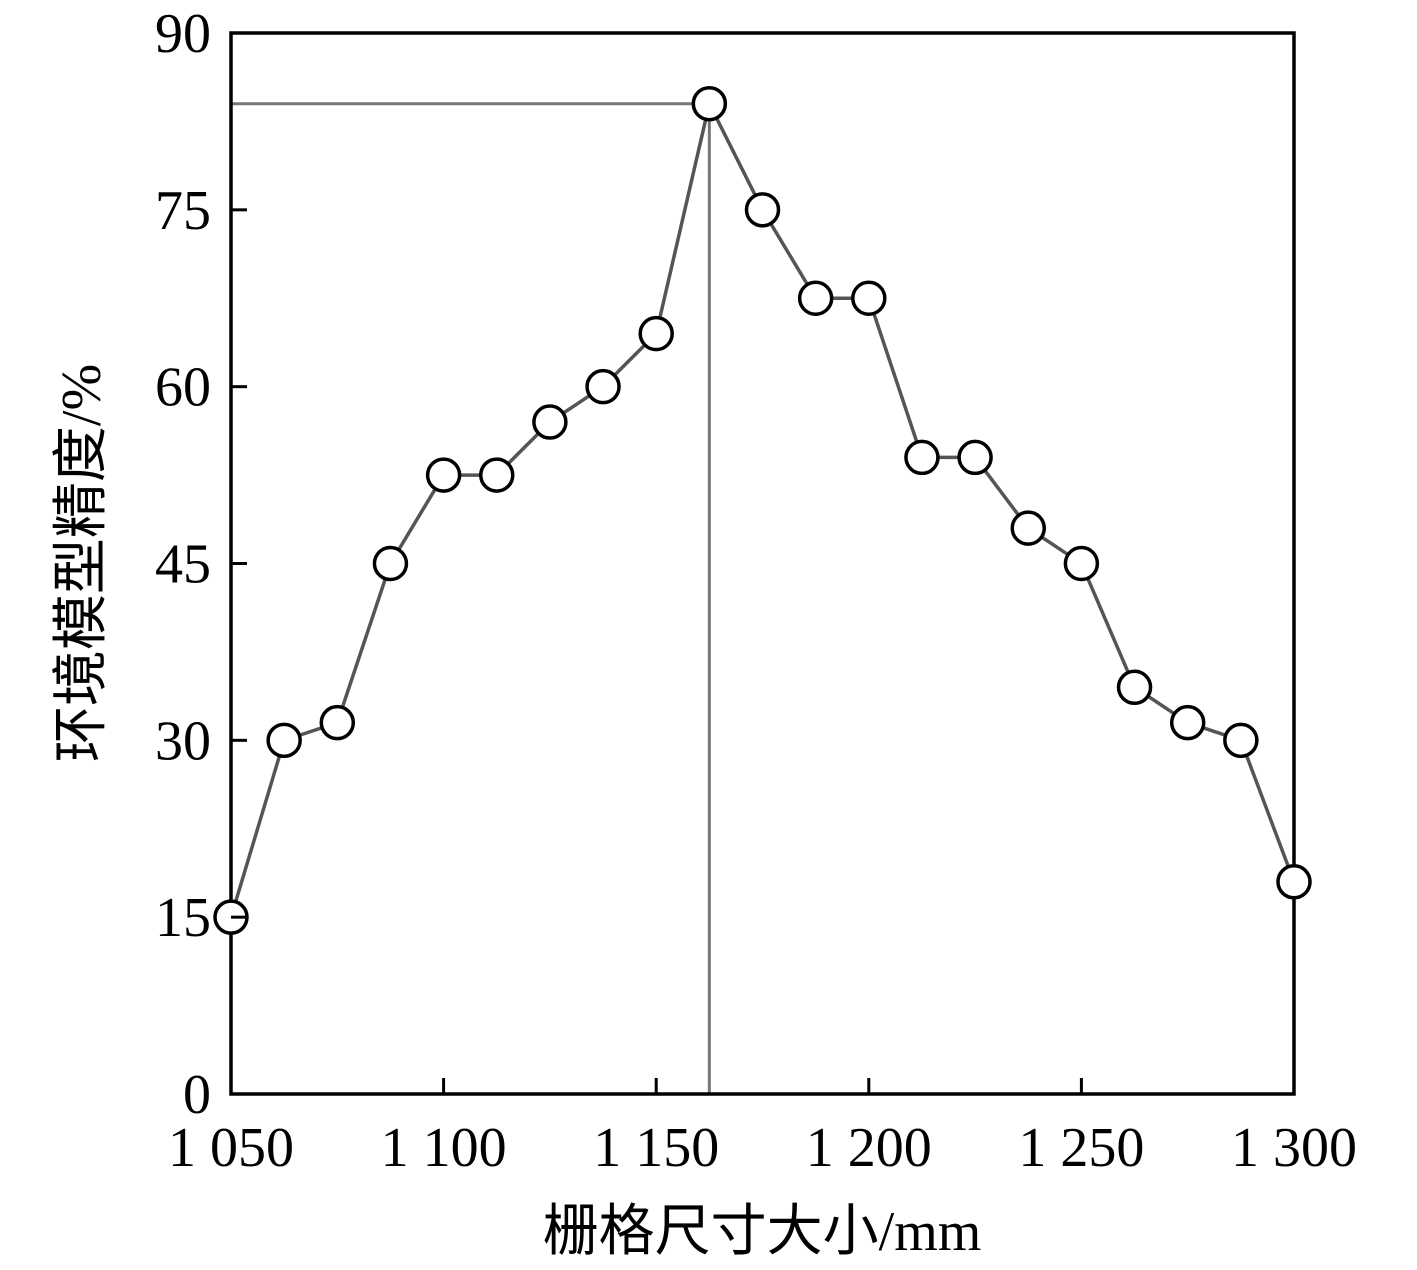 This screenshot has height=1270, width=1417. I want to click on x-tick-label: 1 150, so click(656, 1148).